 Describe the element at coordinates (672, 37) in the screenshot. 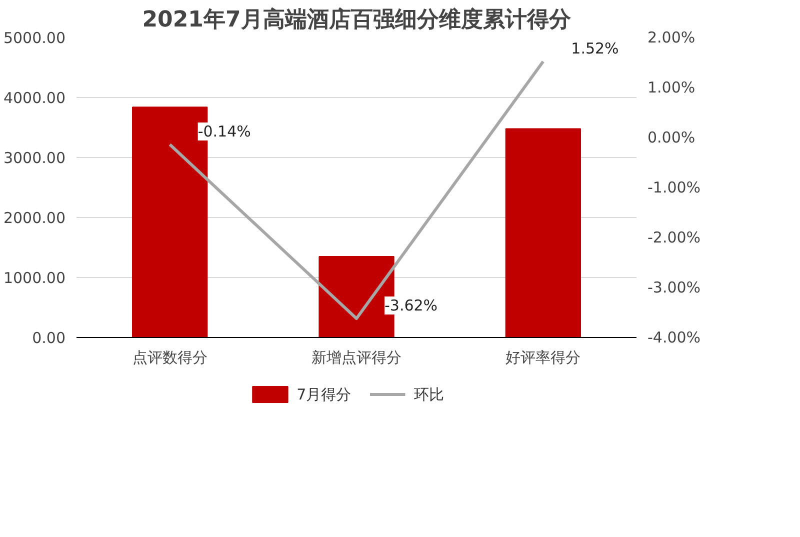

I see `y2-tick-label: 2.00%` at that location.